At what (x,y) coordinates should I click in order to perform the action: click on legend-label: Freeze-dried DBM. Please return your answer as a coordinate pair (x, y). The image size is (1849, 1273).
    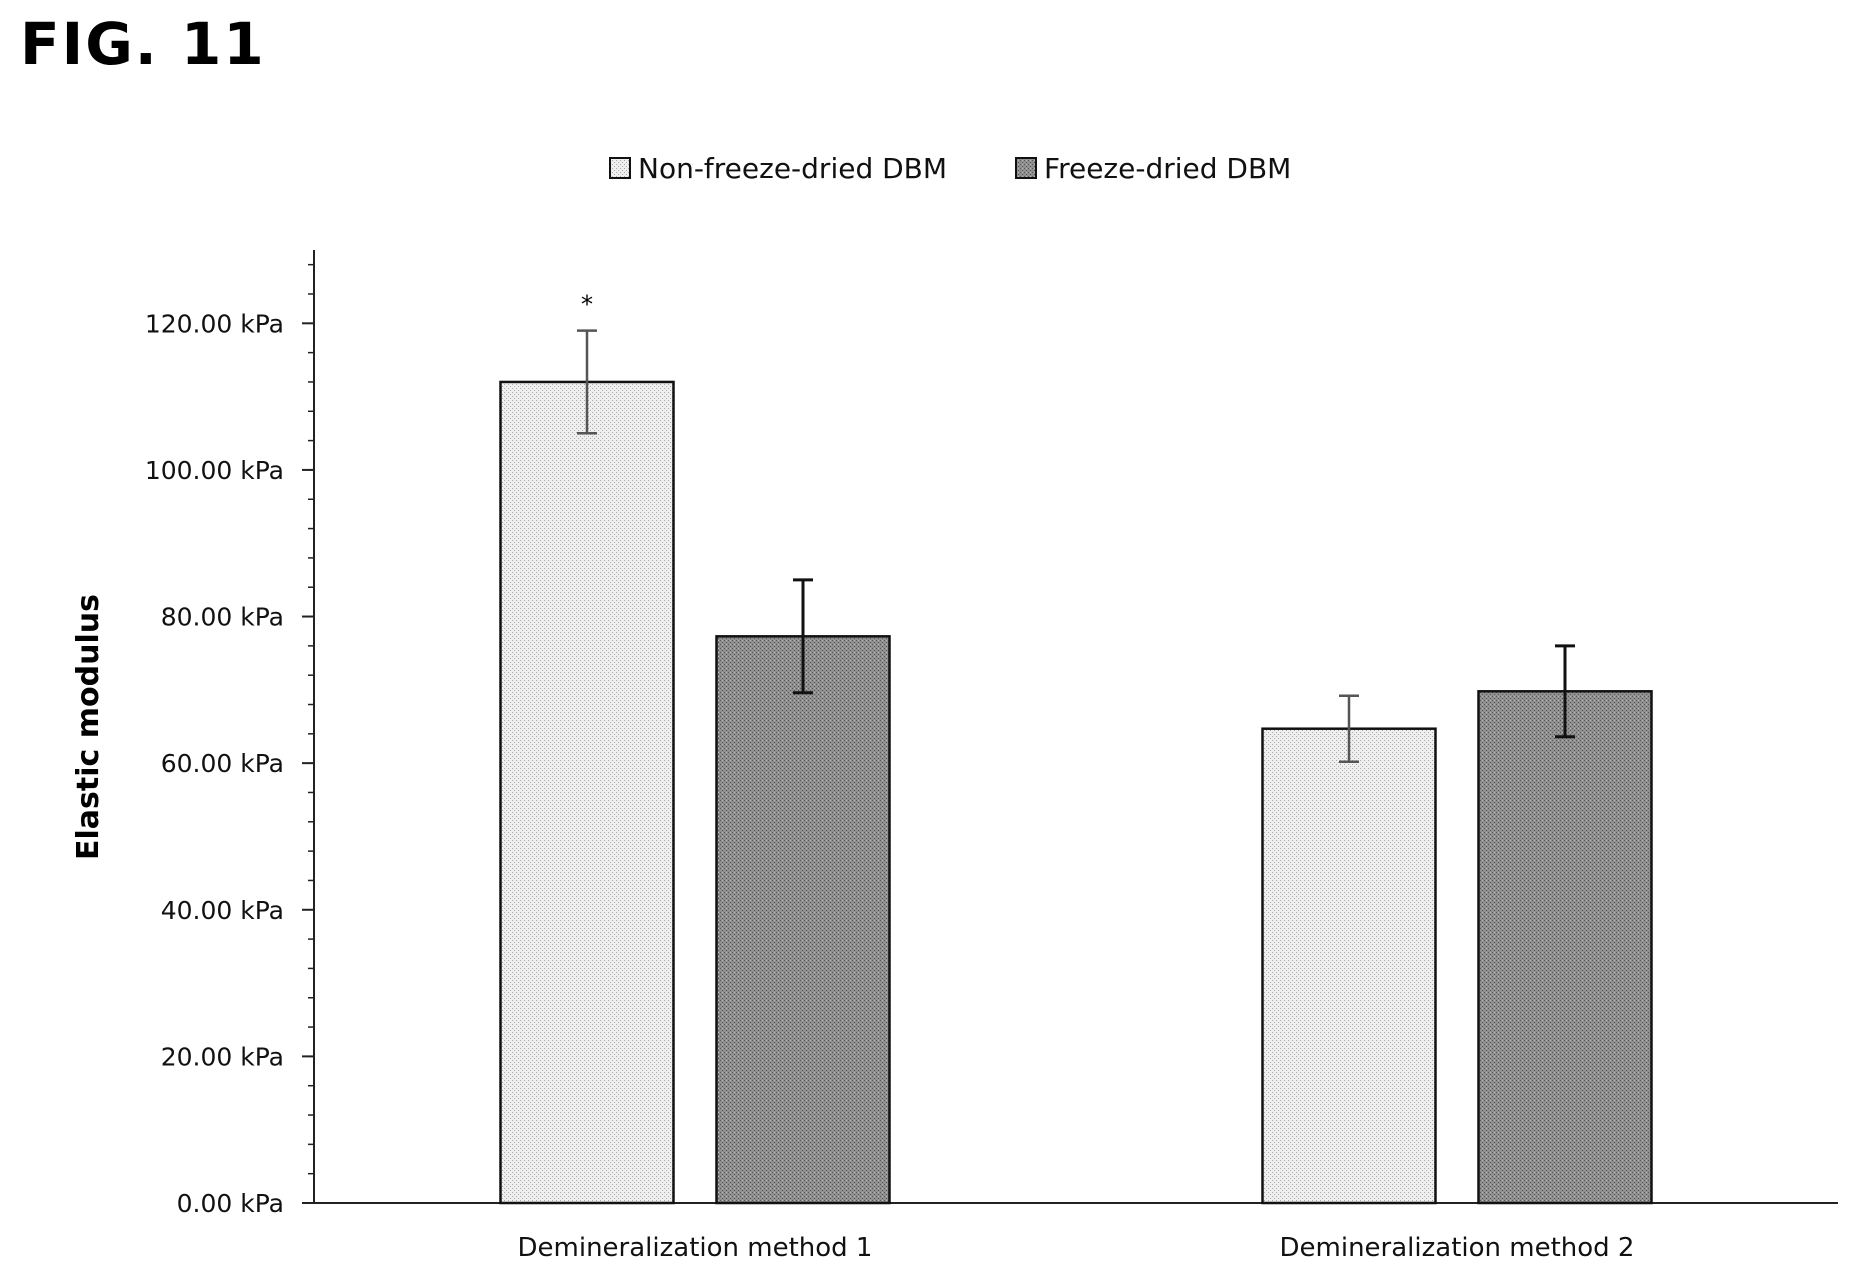
    Looking at the image, I should click on (1167, 168).